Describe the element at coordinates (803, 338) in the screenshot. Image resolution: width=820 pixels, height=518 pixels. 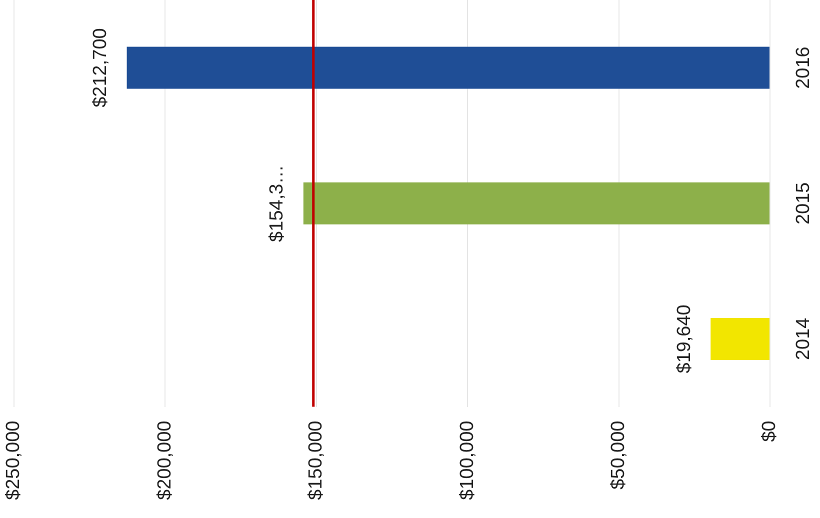
I see `y-tick-label: 2014` at that location.